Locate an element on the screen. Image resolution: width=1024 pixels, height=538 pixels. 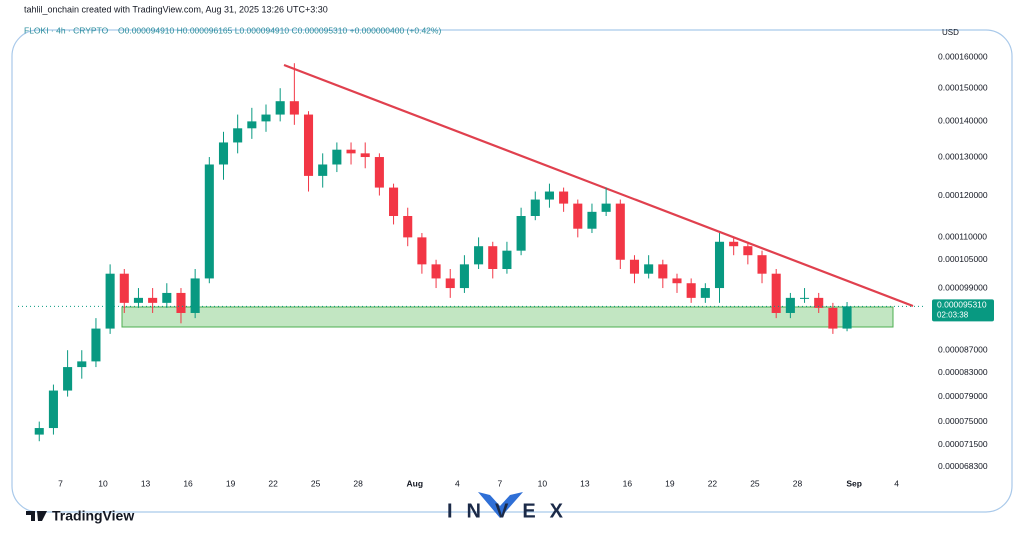
y-tick-label: 0.000120000 is located at coordinates (963, 195).